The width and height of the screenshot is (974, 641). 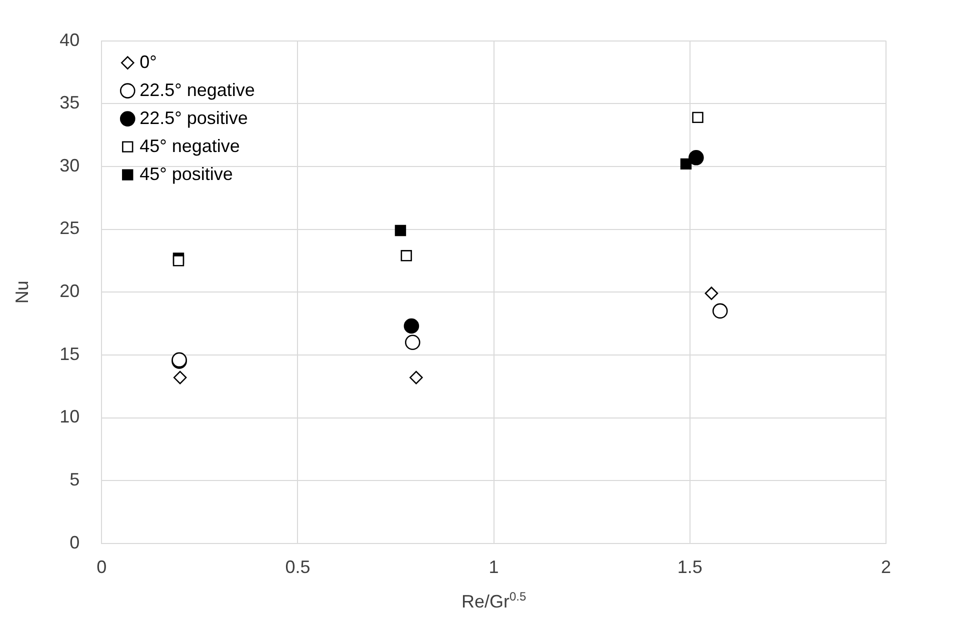 What do you see at coordinates (689, 567) in the screenshot?
I see `x-tick-label: 1.5` at bounding box center [689, 567].